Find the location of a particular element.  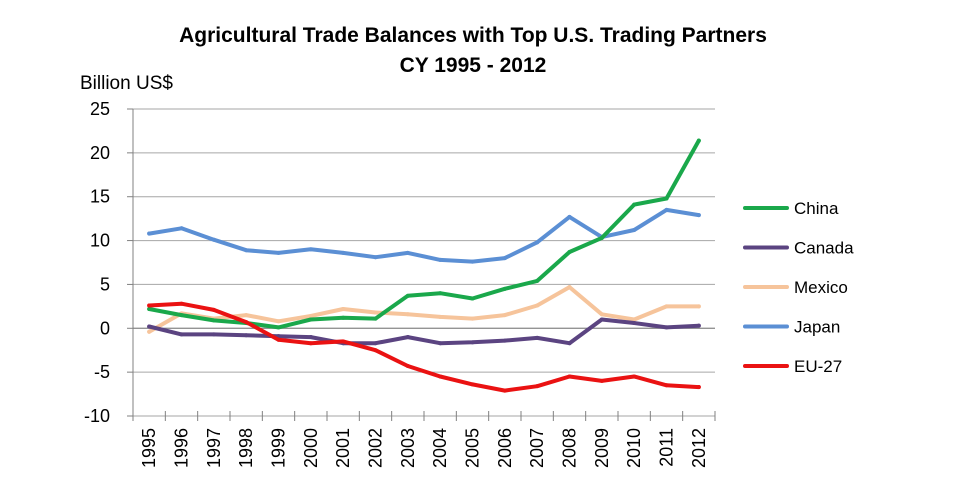

legend-label-japan: Japan is located at coordinates (817, 327).